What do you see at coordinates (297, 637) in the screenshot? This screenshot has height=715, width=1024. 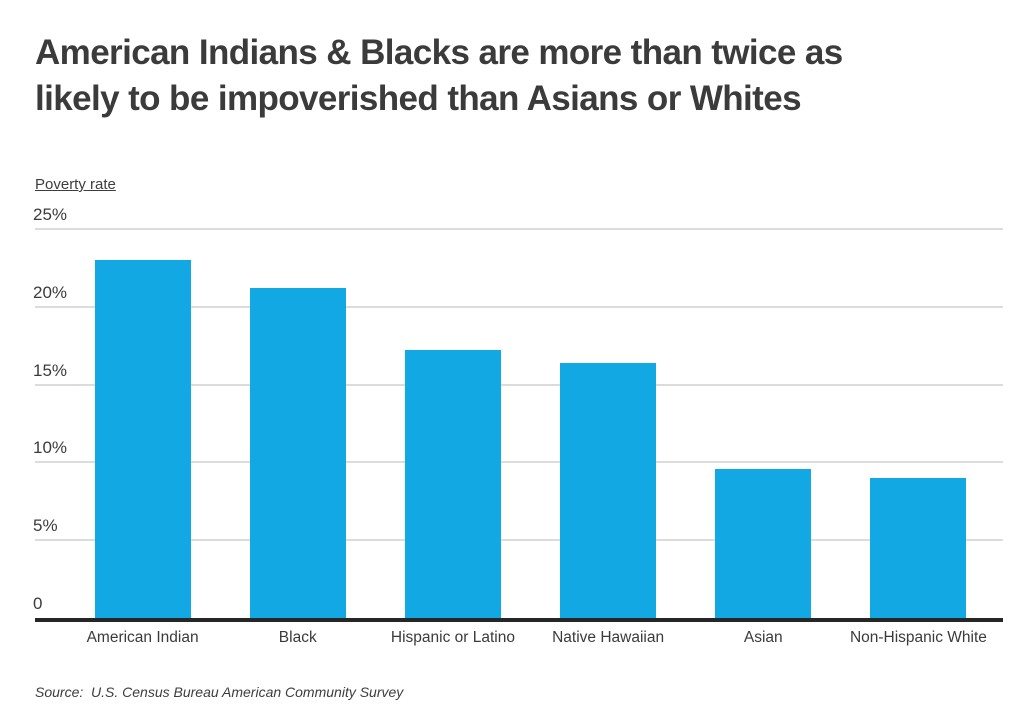 I see `x-tick-label: Black` at bounding box center [297, 637].